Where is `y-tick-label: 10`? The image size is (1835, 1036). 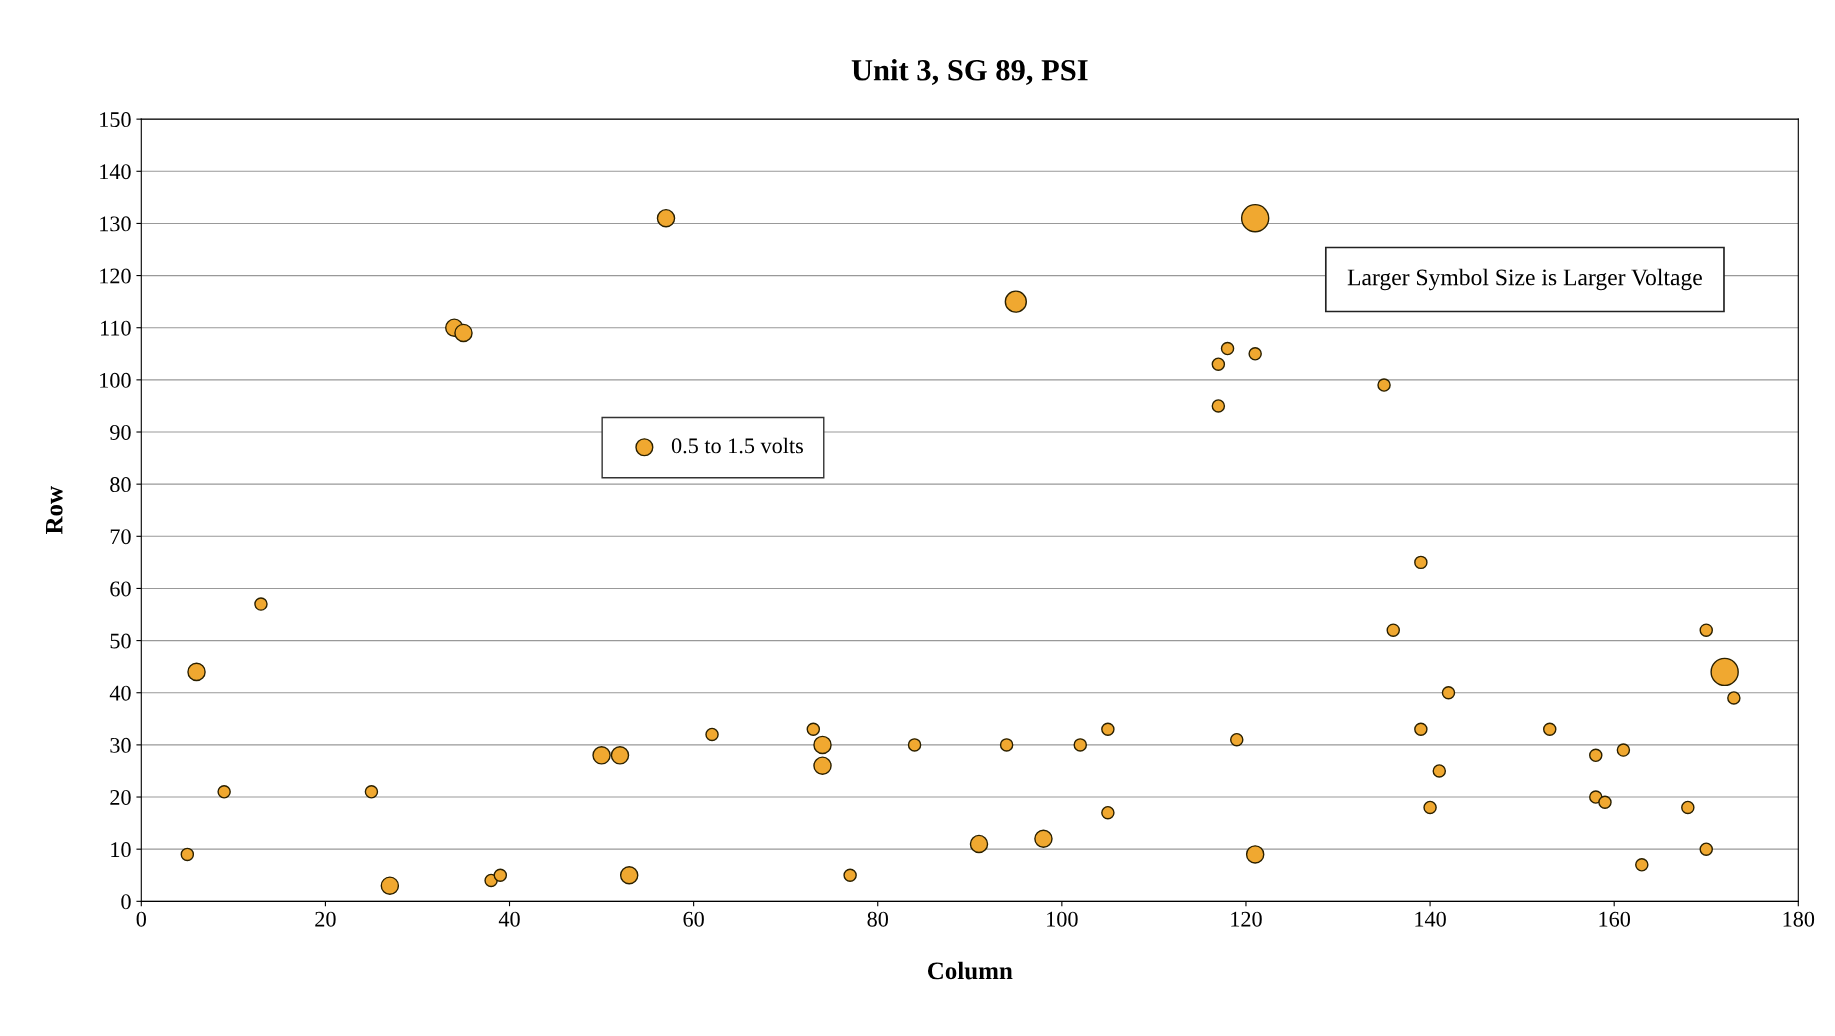
y-tick-label: 10 is located at coordinates (121, 850).